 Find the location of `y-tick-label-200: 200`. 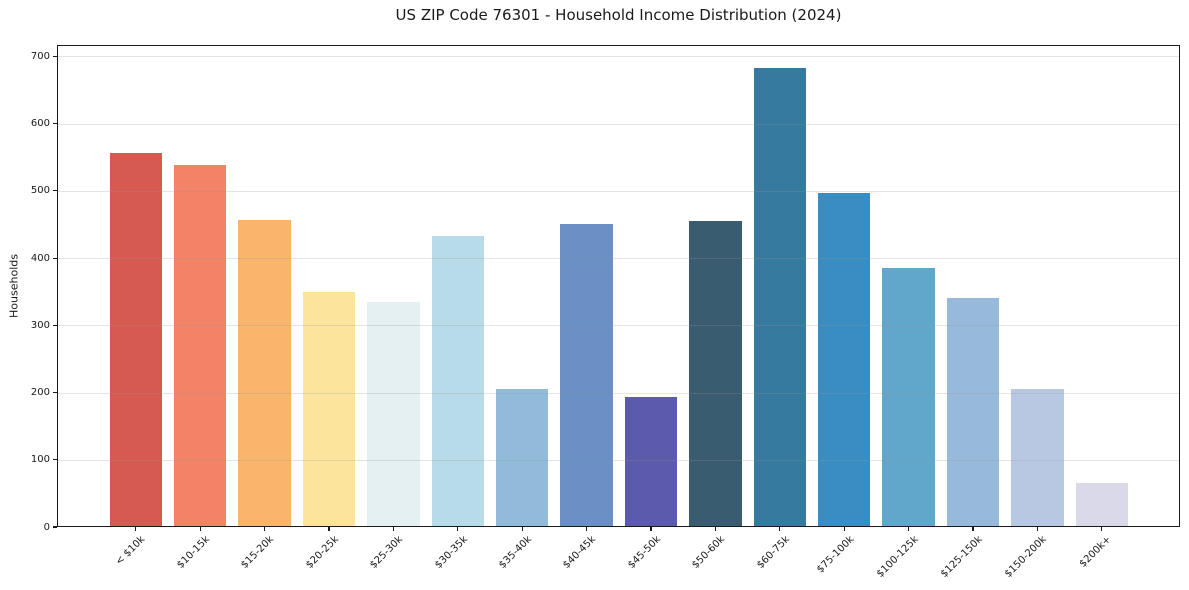

y-tick-label-200: 200 is located at coordinates (40, 393).